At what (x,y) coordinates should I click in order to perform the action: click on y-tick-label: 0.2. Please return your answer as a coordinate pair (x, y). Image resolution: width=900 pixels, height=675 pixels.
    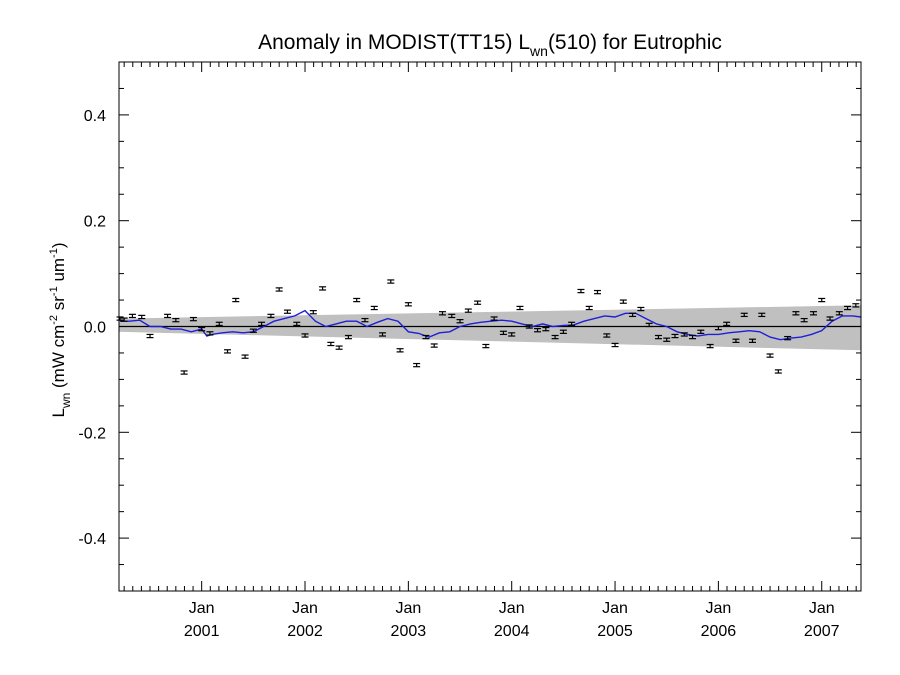
    Looking at the image, I should click on (95, 222).